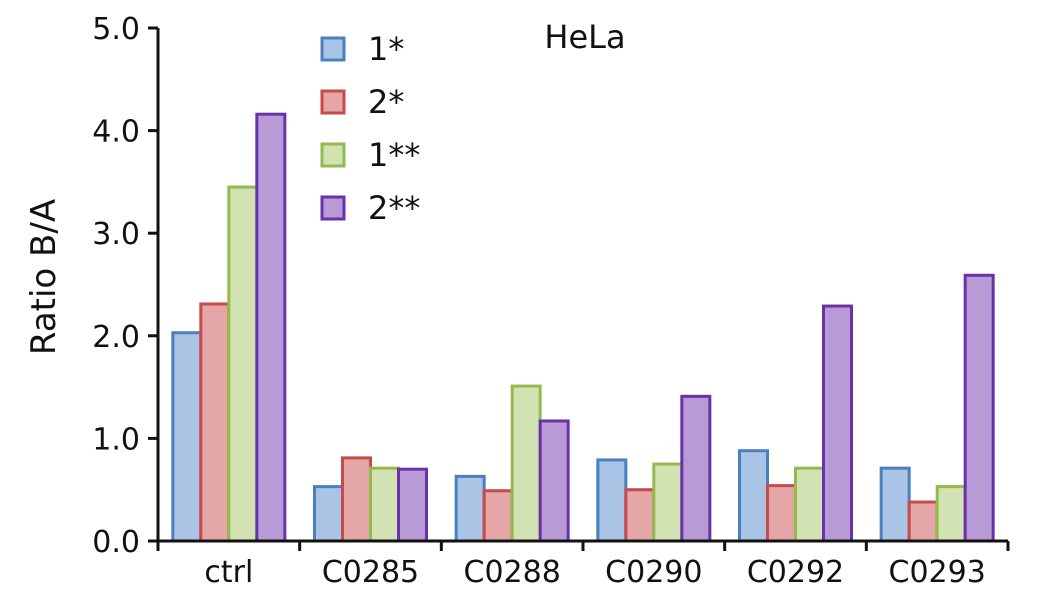 This screenshot has height=590, width=1037. What do you see at coordinates (370, 128) in the screenshot?
I see `legend: 1* 2* 1** 2**` at bounding box center [370, 128].